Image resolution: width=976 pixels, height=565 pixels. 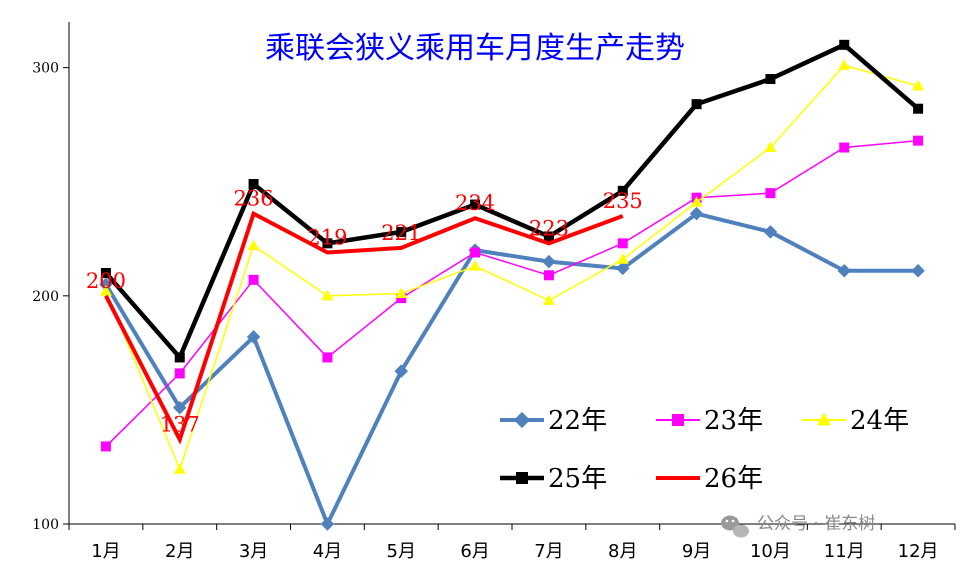 What do you see at coordinates (180, 425) in the screenshot?
I see `data-label: 137` at bounding box center [180, 425].